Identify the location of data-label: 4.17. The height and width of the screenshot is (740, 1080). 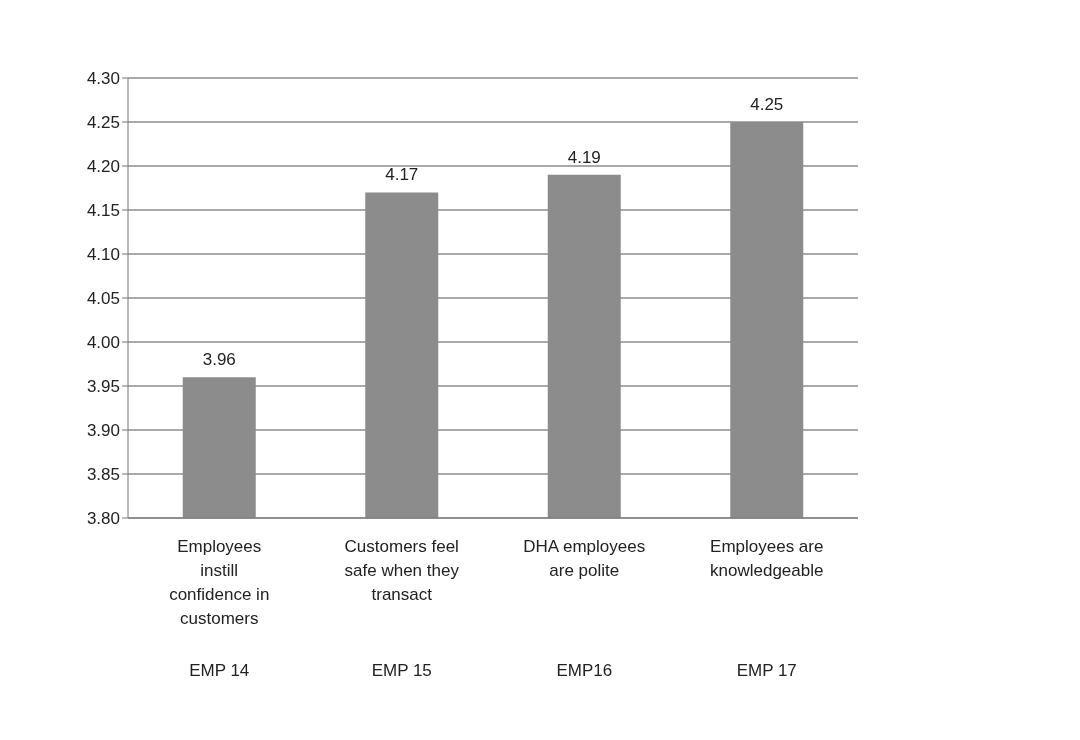
(402, 175).